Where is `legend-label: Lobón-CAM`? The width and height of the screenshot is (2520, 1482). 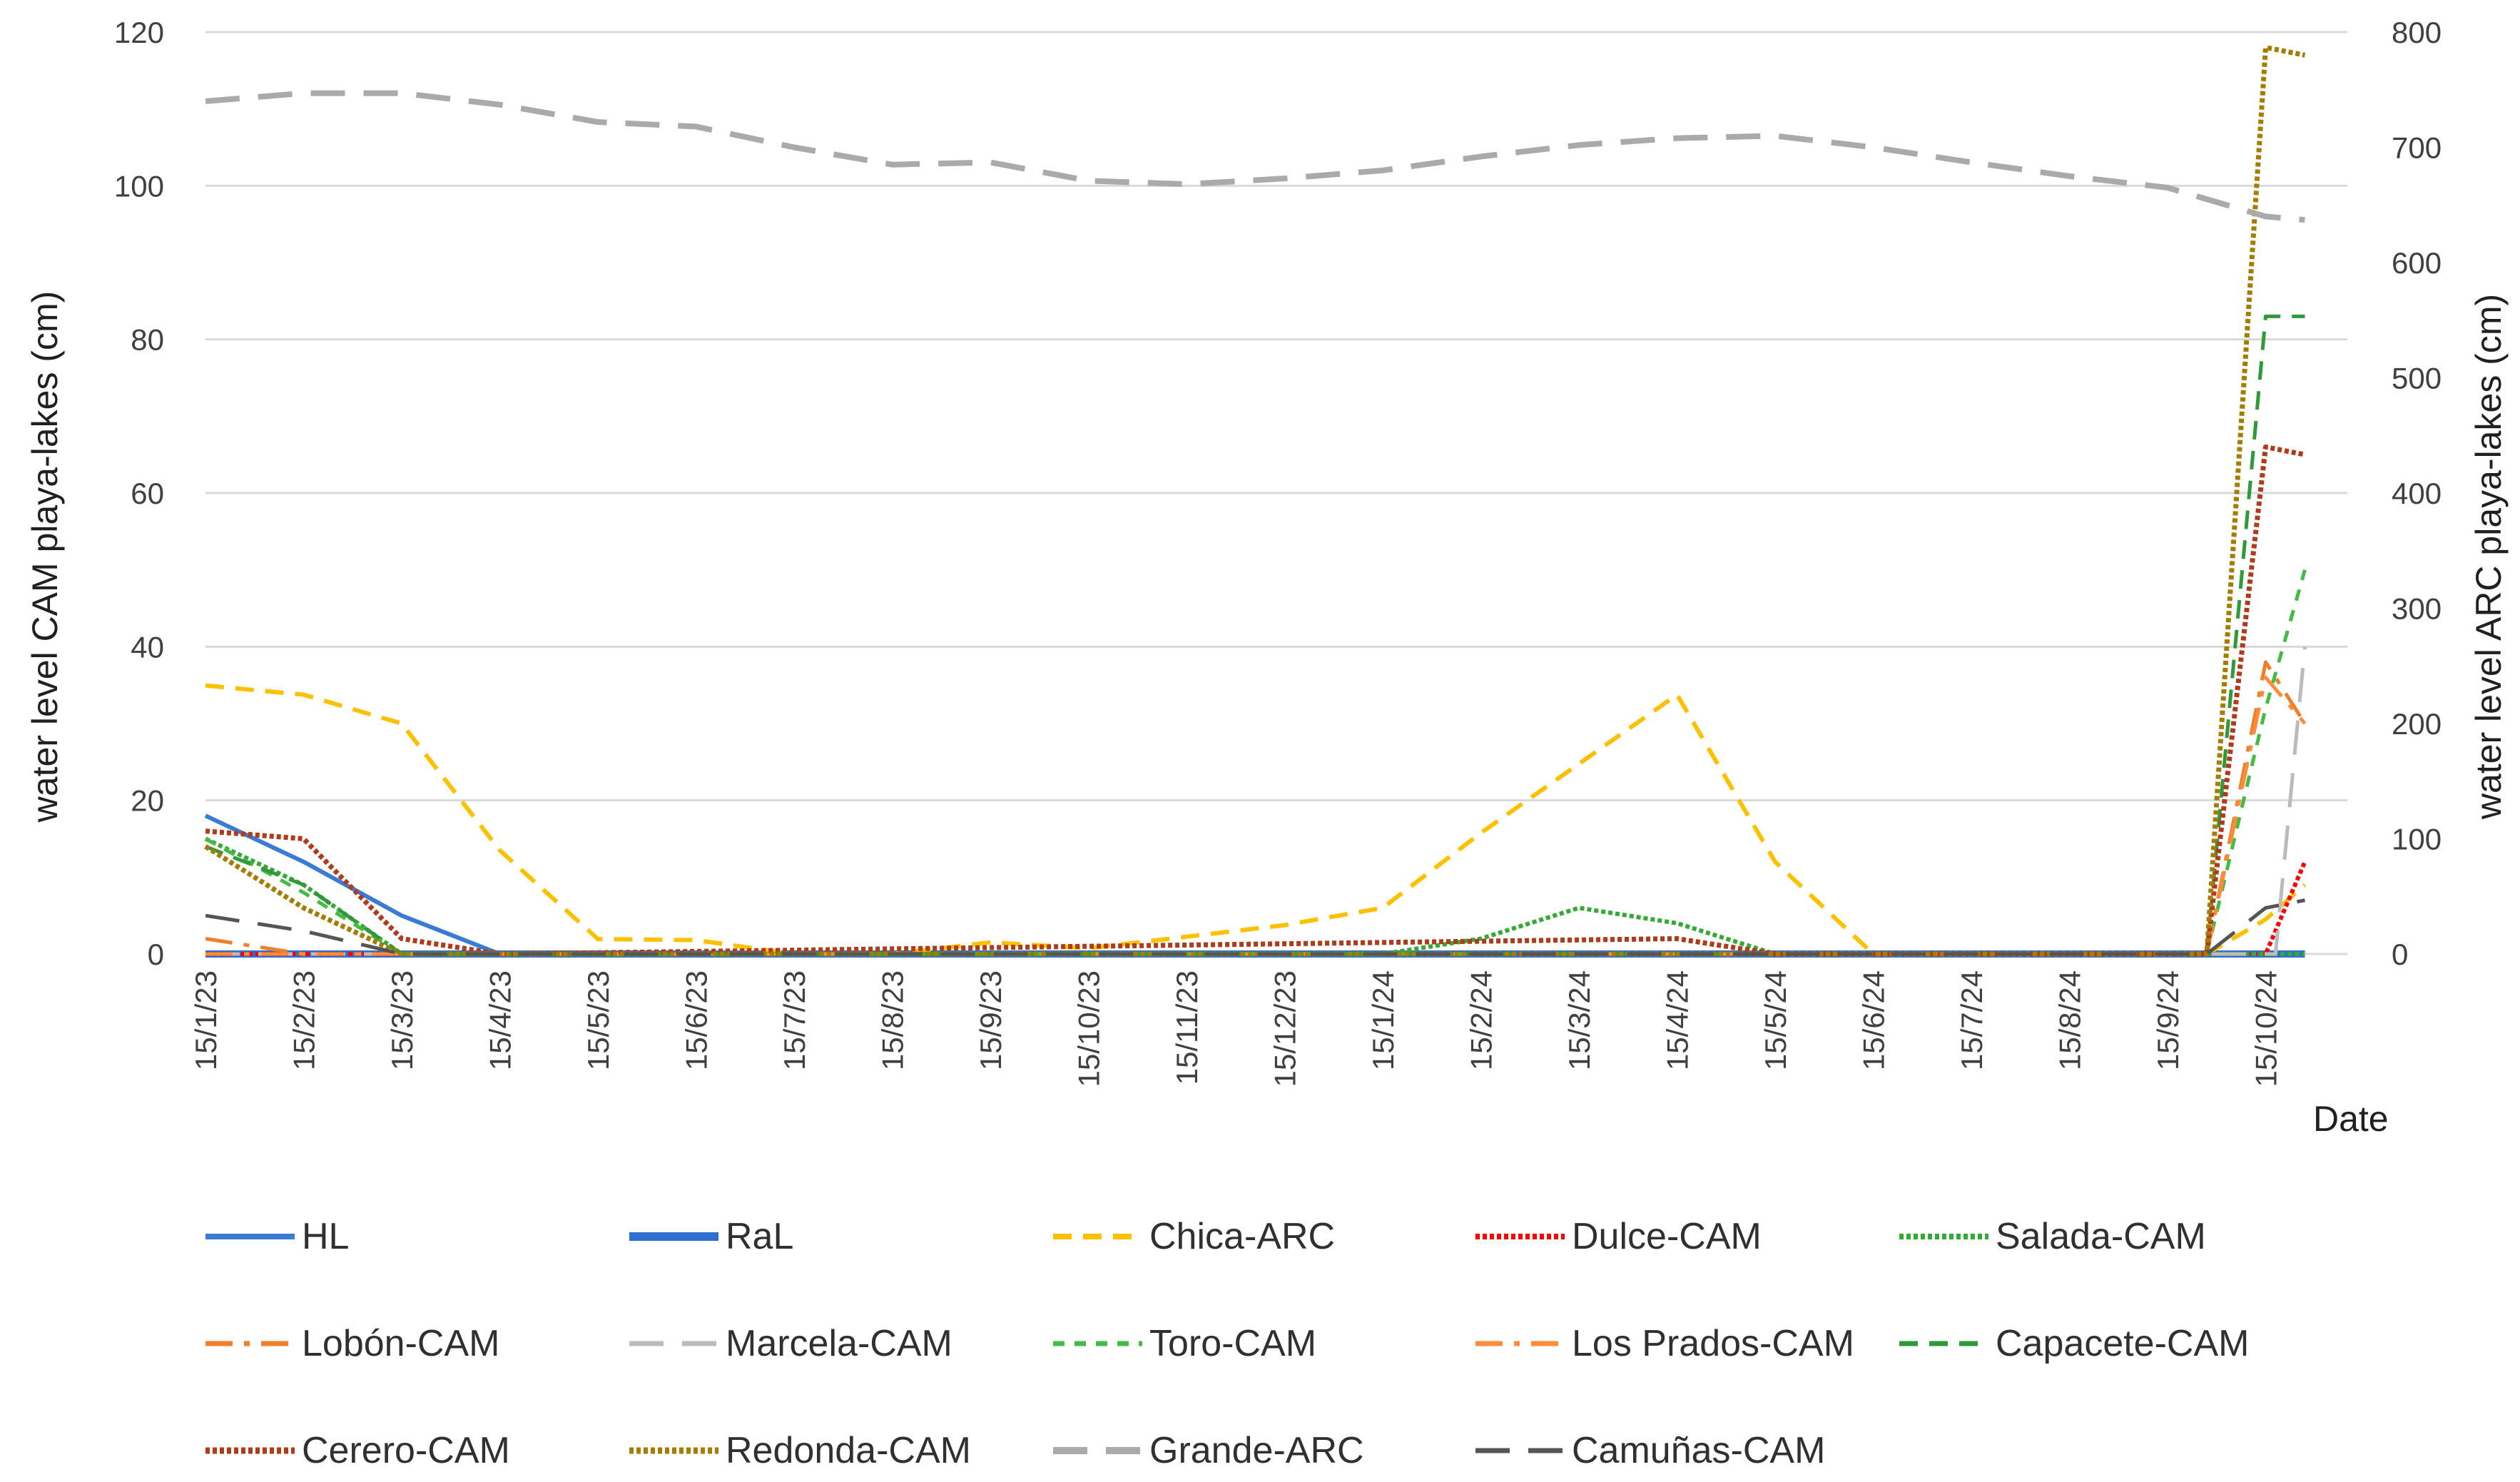 legend-label: Lobón-CAM is located at coordinates (400, 1344).